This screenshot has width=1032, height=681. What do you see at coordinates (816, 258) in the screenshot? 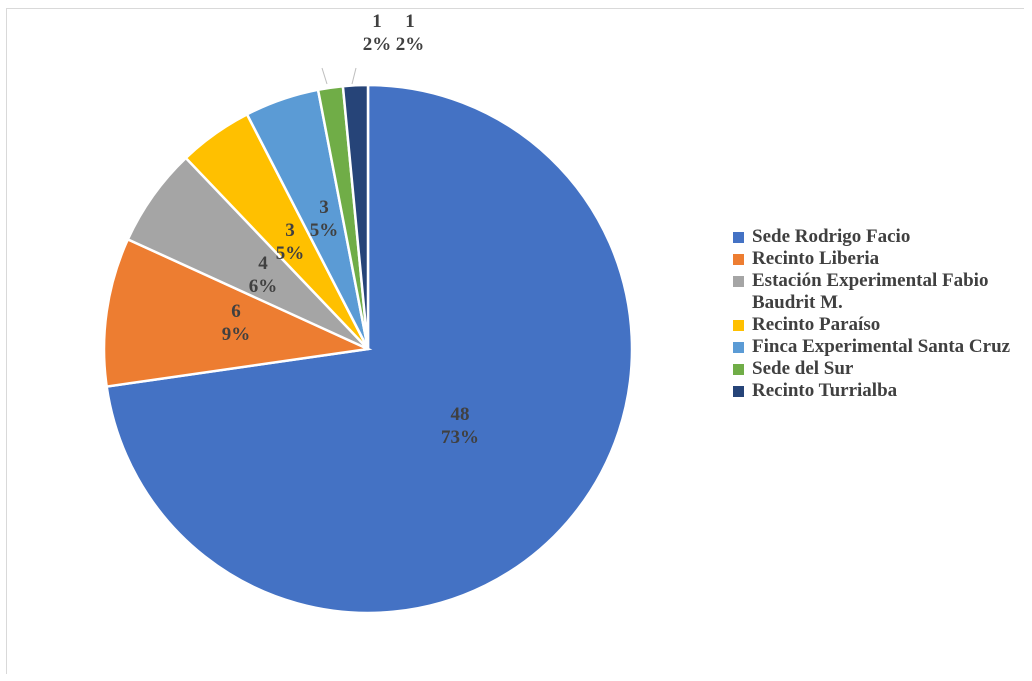
I see `legend-label: Recinto Liberia` at bounding box center [816, 258].